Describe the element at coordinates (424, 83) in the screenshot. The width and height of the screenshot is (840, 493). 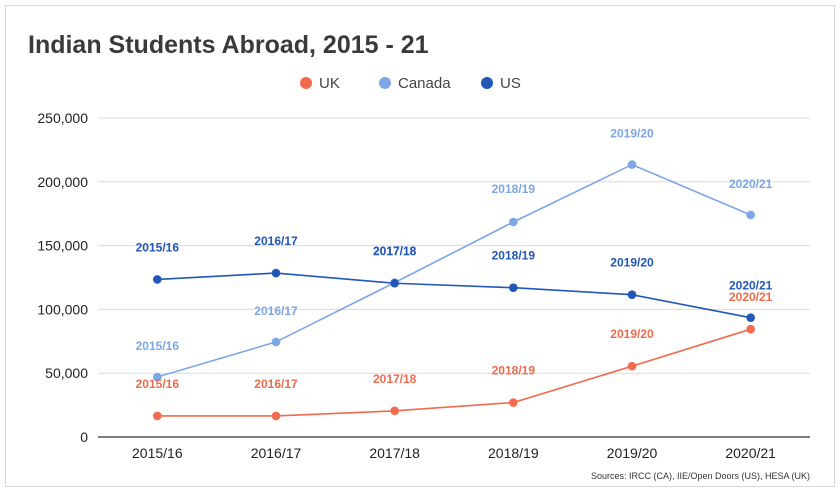
I see `legend-label: Canada` at that location.